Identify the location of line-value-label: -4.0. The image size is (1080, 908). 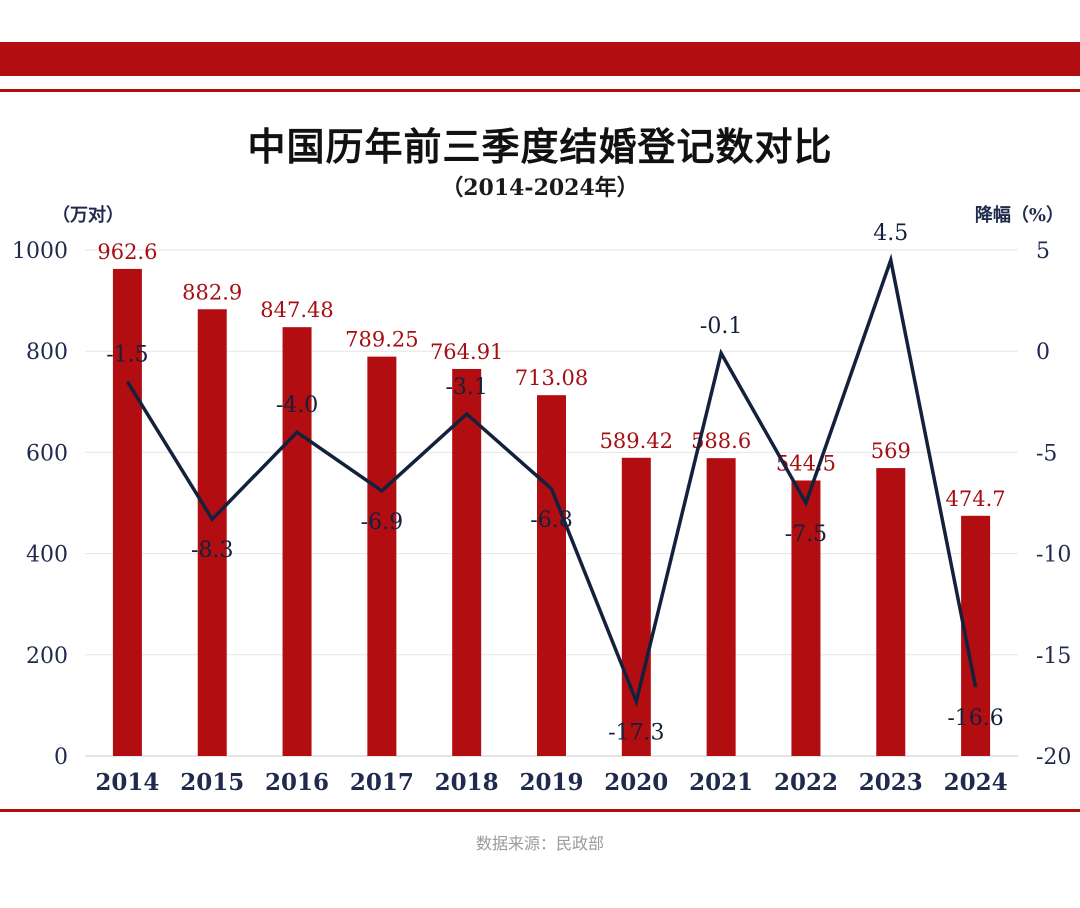
(297, 405).